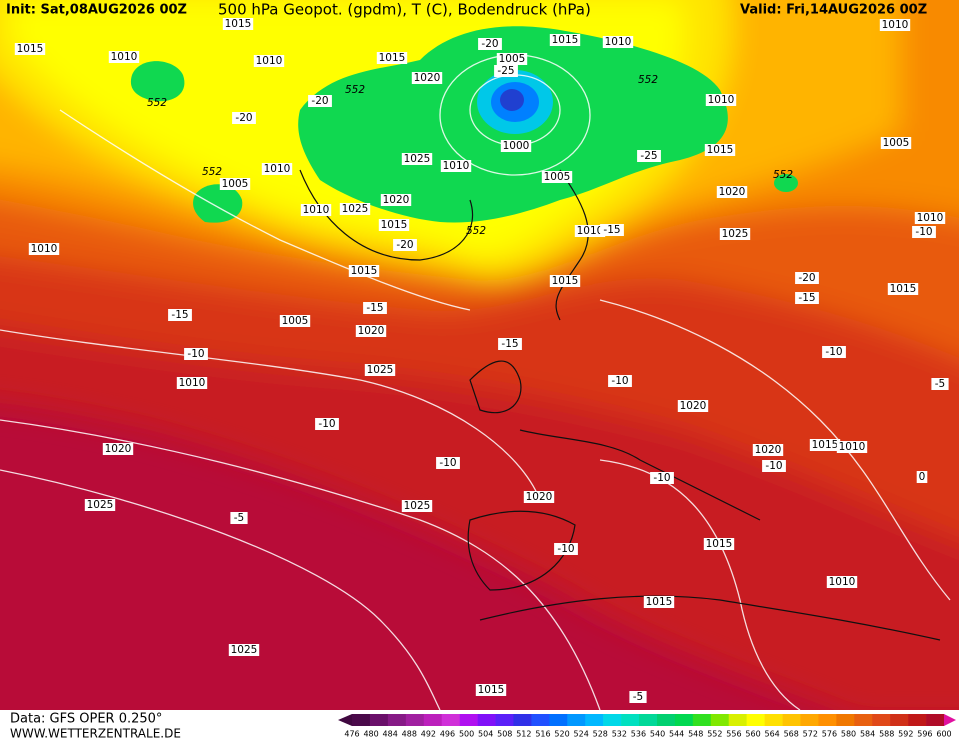 This screenshot has width=959, height=741. I want to click on valid-time: Valid: Fri,14AUG2026 00Z, so click(833, 10).